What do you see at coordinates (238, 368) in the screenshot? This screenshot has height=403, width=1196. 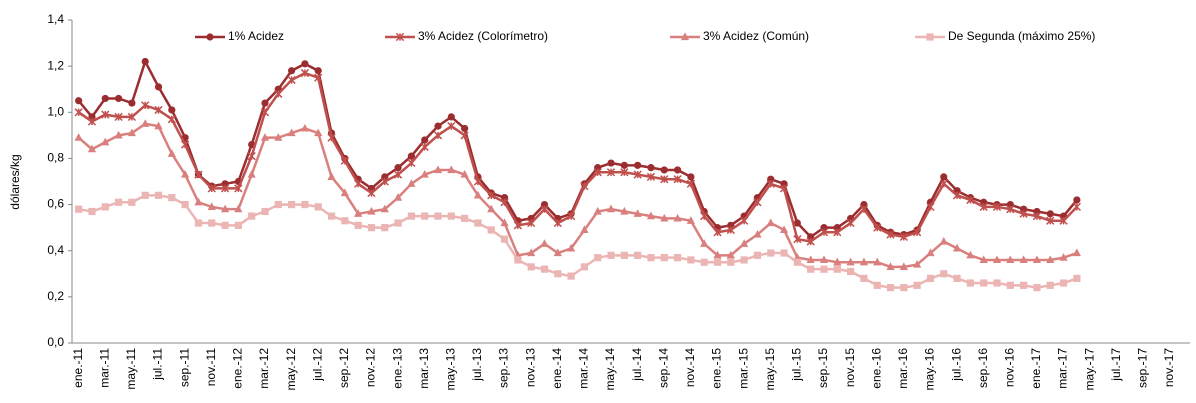 I see `x-tick-label: ene.-12` at bounding box center [238, 368].